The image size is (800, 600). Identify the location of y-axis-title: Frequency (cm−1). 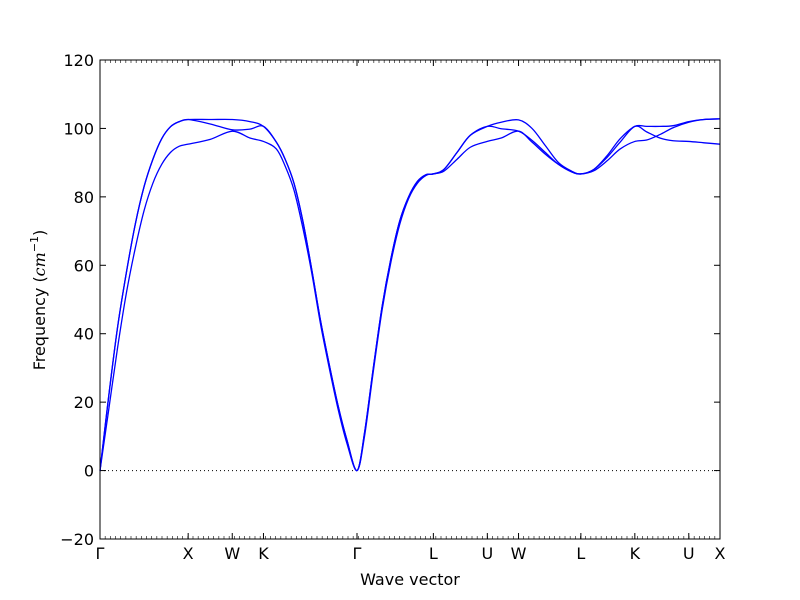
(38, 300).